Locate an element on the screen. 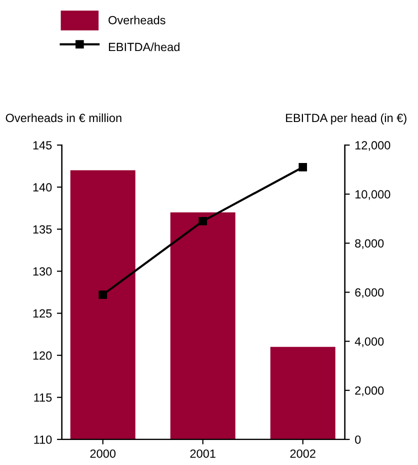 This screenshot has width=418, height=465. legend-label: Overheads is located at coordinates (137, 20).